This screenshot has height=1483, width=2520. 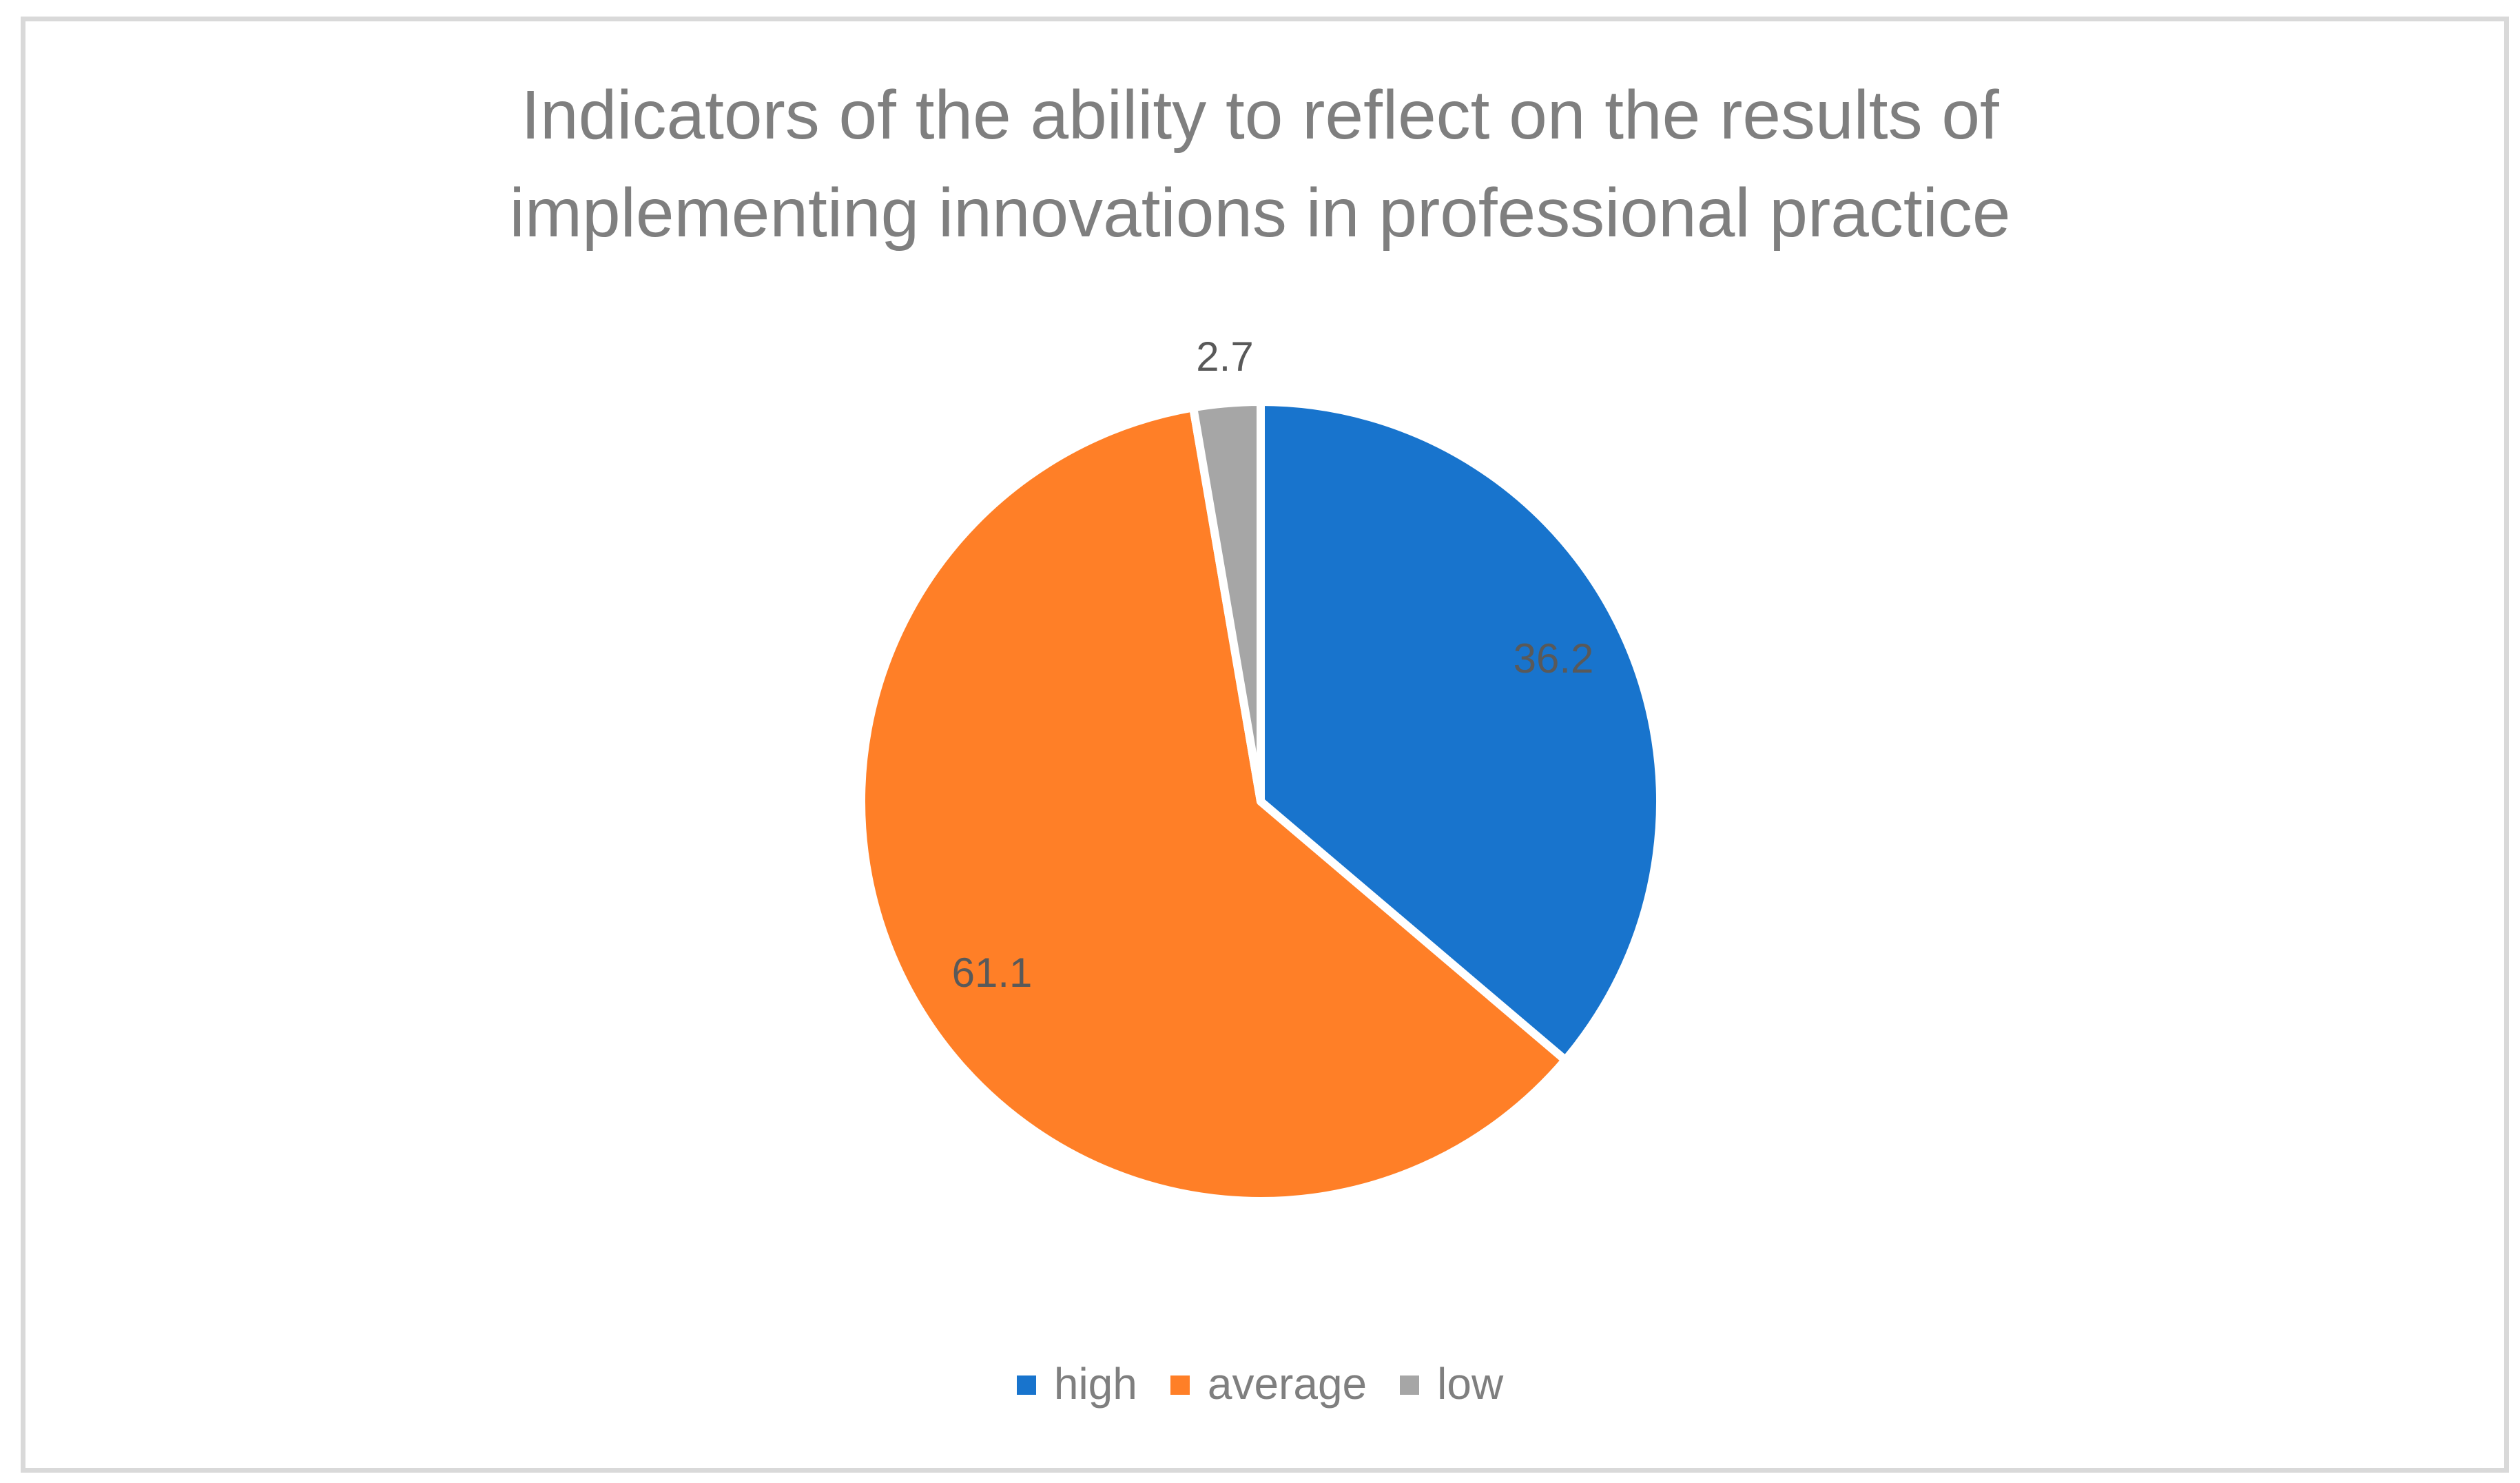 I want to click on pie-slice-low, so click(x=1227, y=602).